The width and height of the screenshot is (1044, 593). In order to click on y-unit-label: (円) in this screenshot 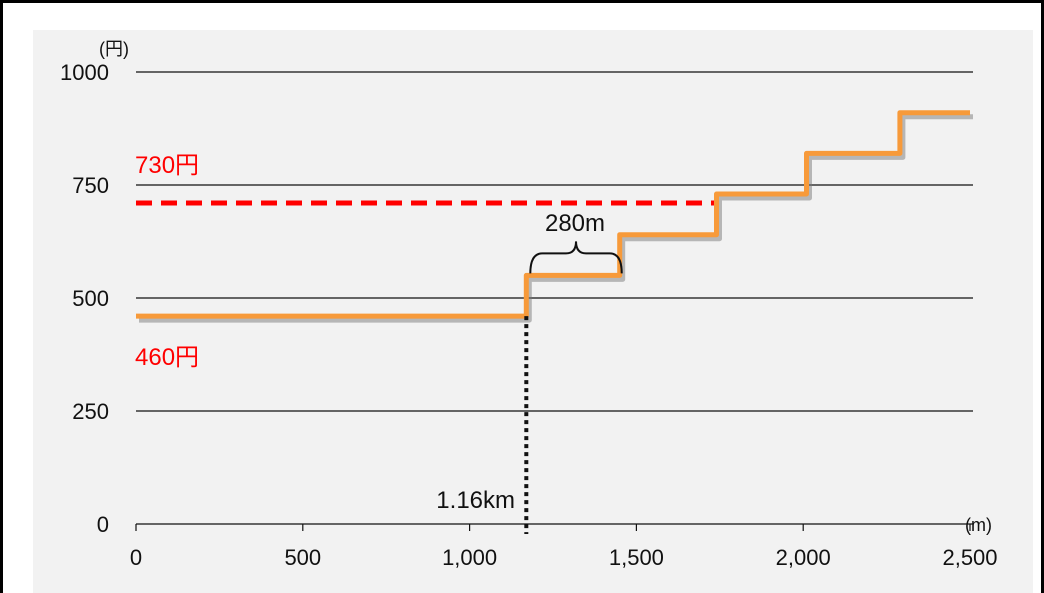, I will do `click(114, 49)`.